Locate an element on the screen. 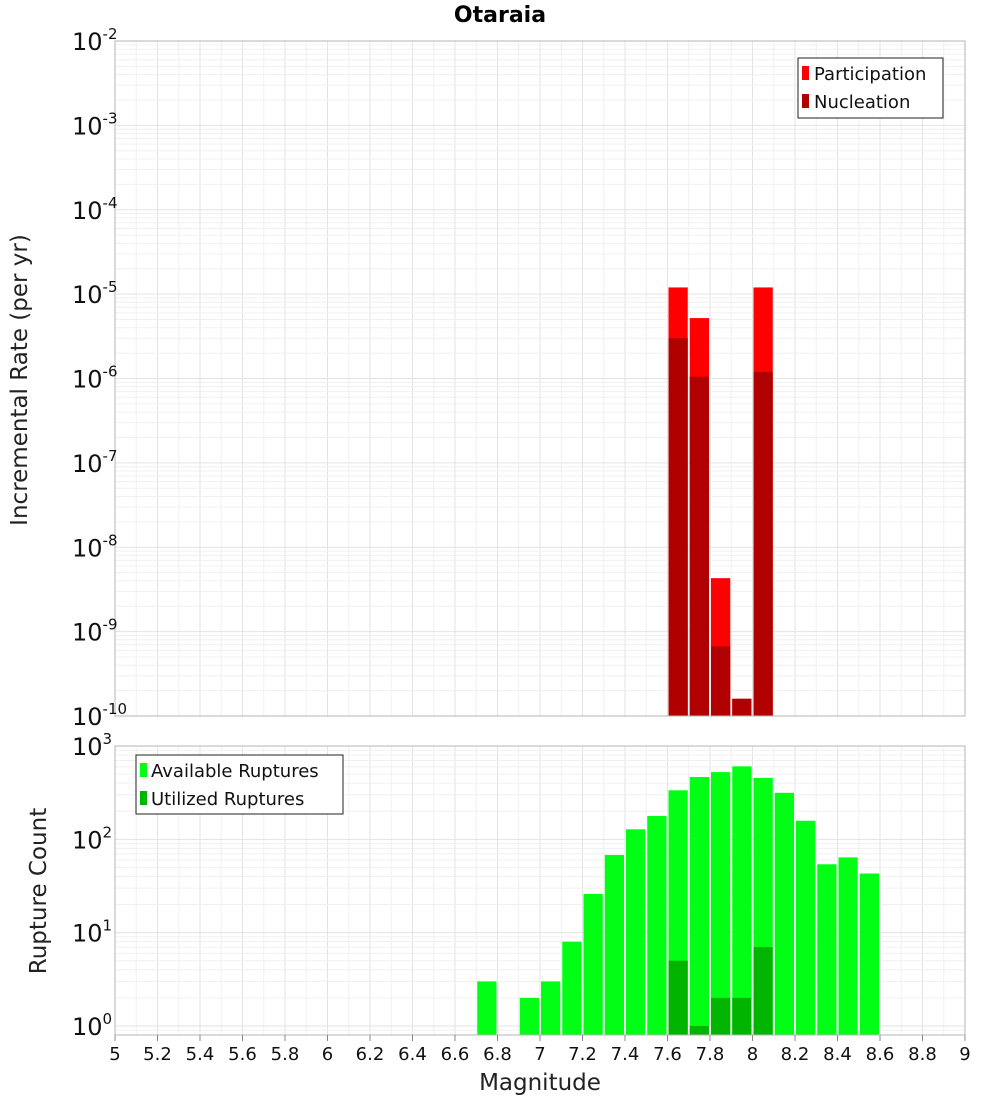 This screenshot has width=1000, height=1100. y-tick-label: 10⁻⁶ is located at coordinates (95, 378).